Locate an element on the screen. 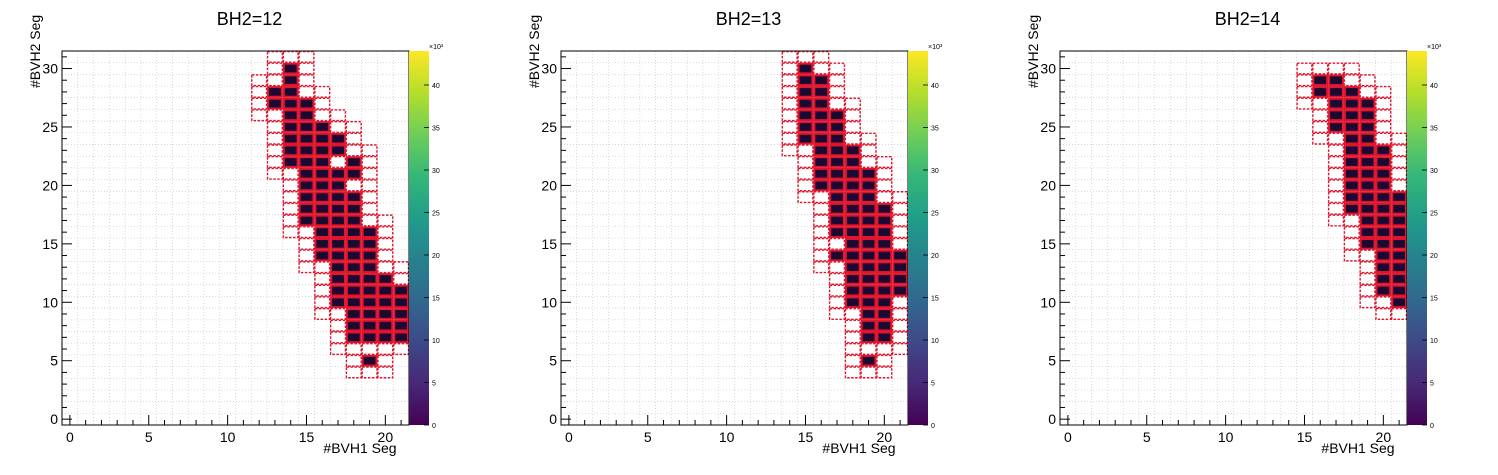 This screenshot has width=1498, height=475. y-tick-label: 10 is located at coordinates (549, 302).